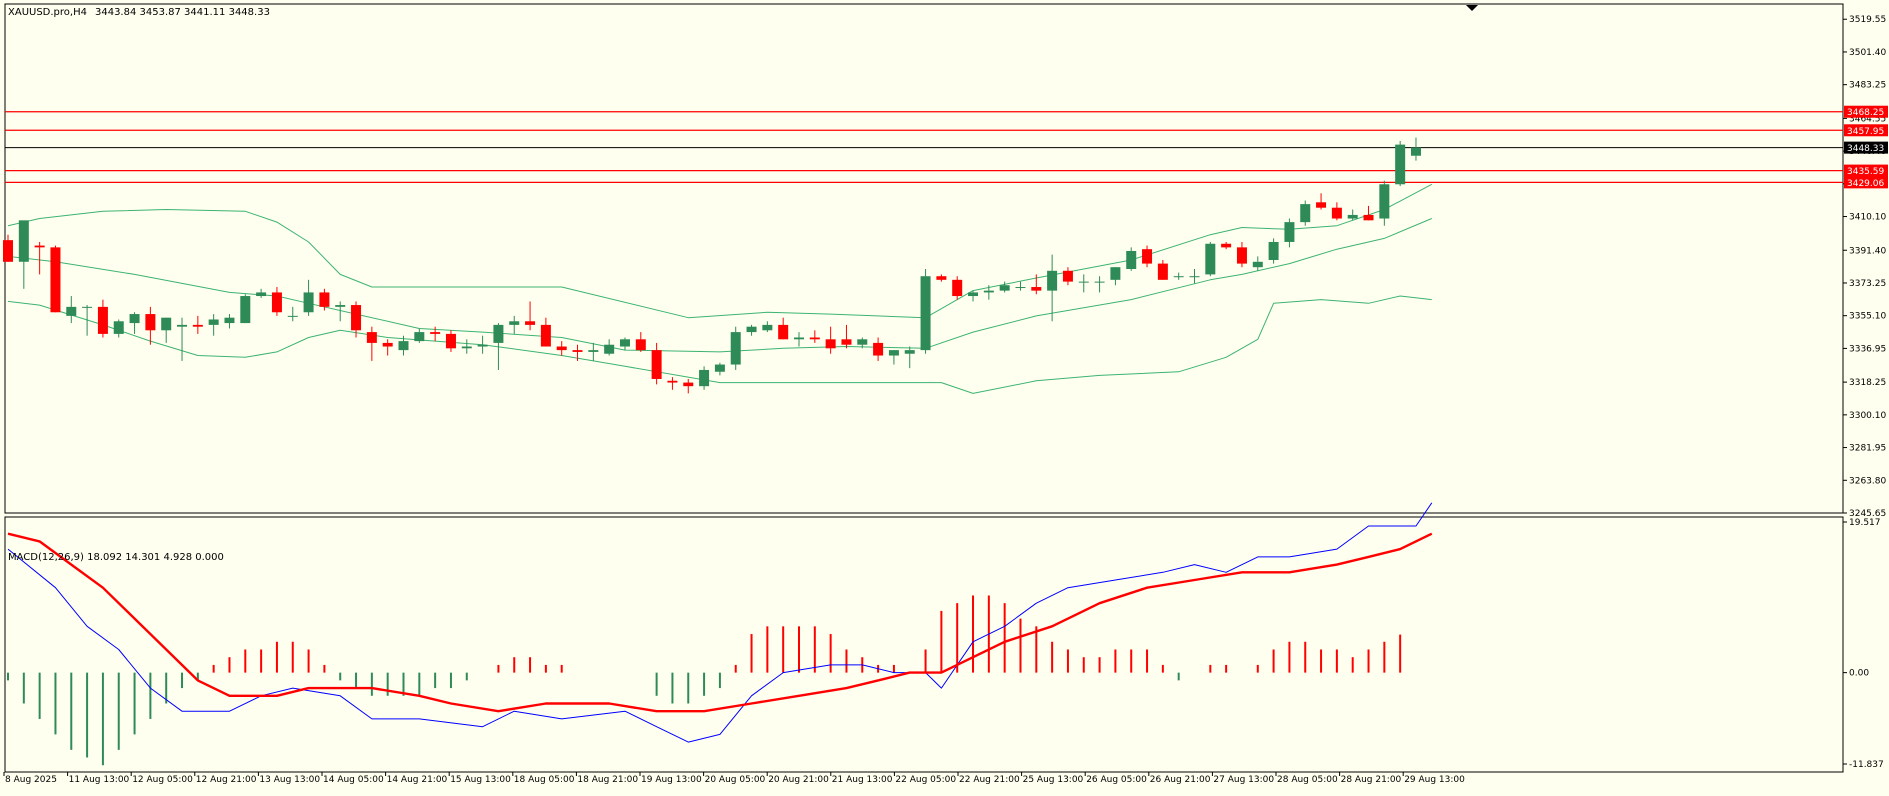 The width and height of the screenshot is (1889, 796). I want to click on time-tick-label: 15 Aug 13:00, so click(480, 780).